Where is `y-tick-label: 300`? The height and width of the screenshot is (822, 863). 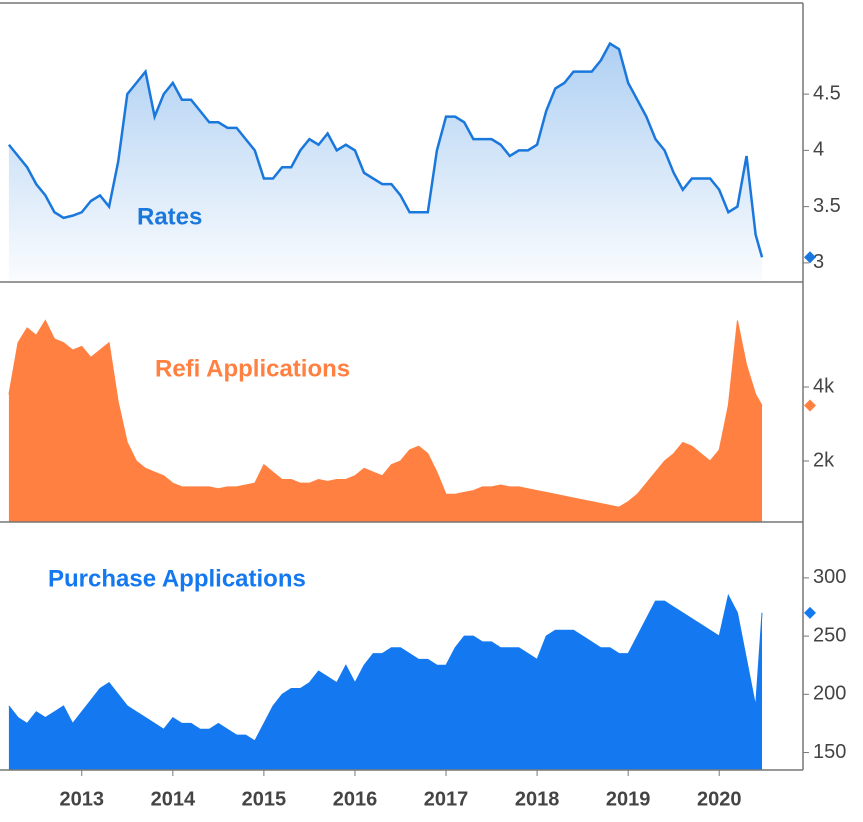
y-tick-label: 300 is located at coordinates (829, 577).